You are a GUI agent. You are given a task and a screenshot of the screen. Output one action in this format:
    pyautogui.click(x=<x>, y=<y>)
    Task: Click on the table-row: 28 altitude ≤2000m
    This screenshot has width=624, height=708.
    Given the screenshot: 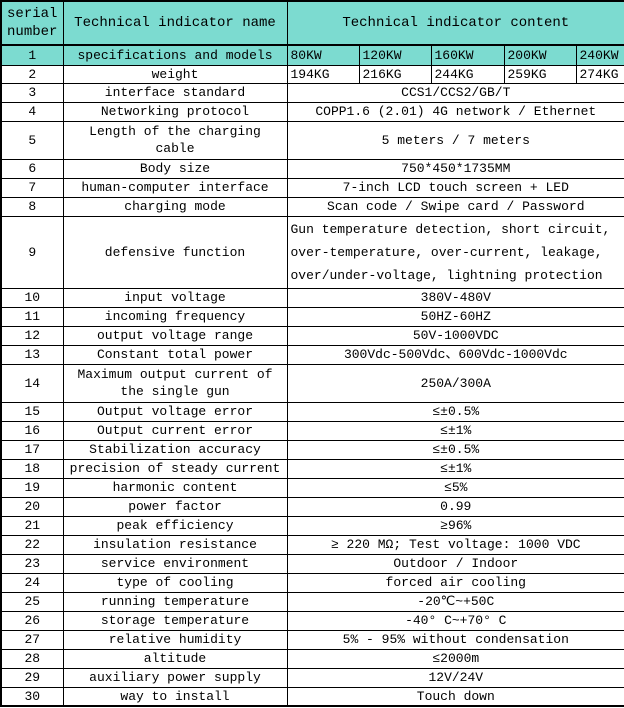 What is the action you would take?
    pyautogui.click(x=312, y=658)
    